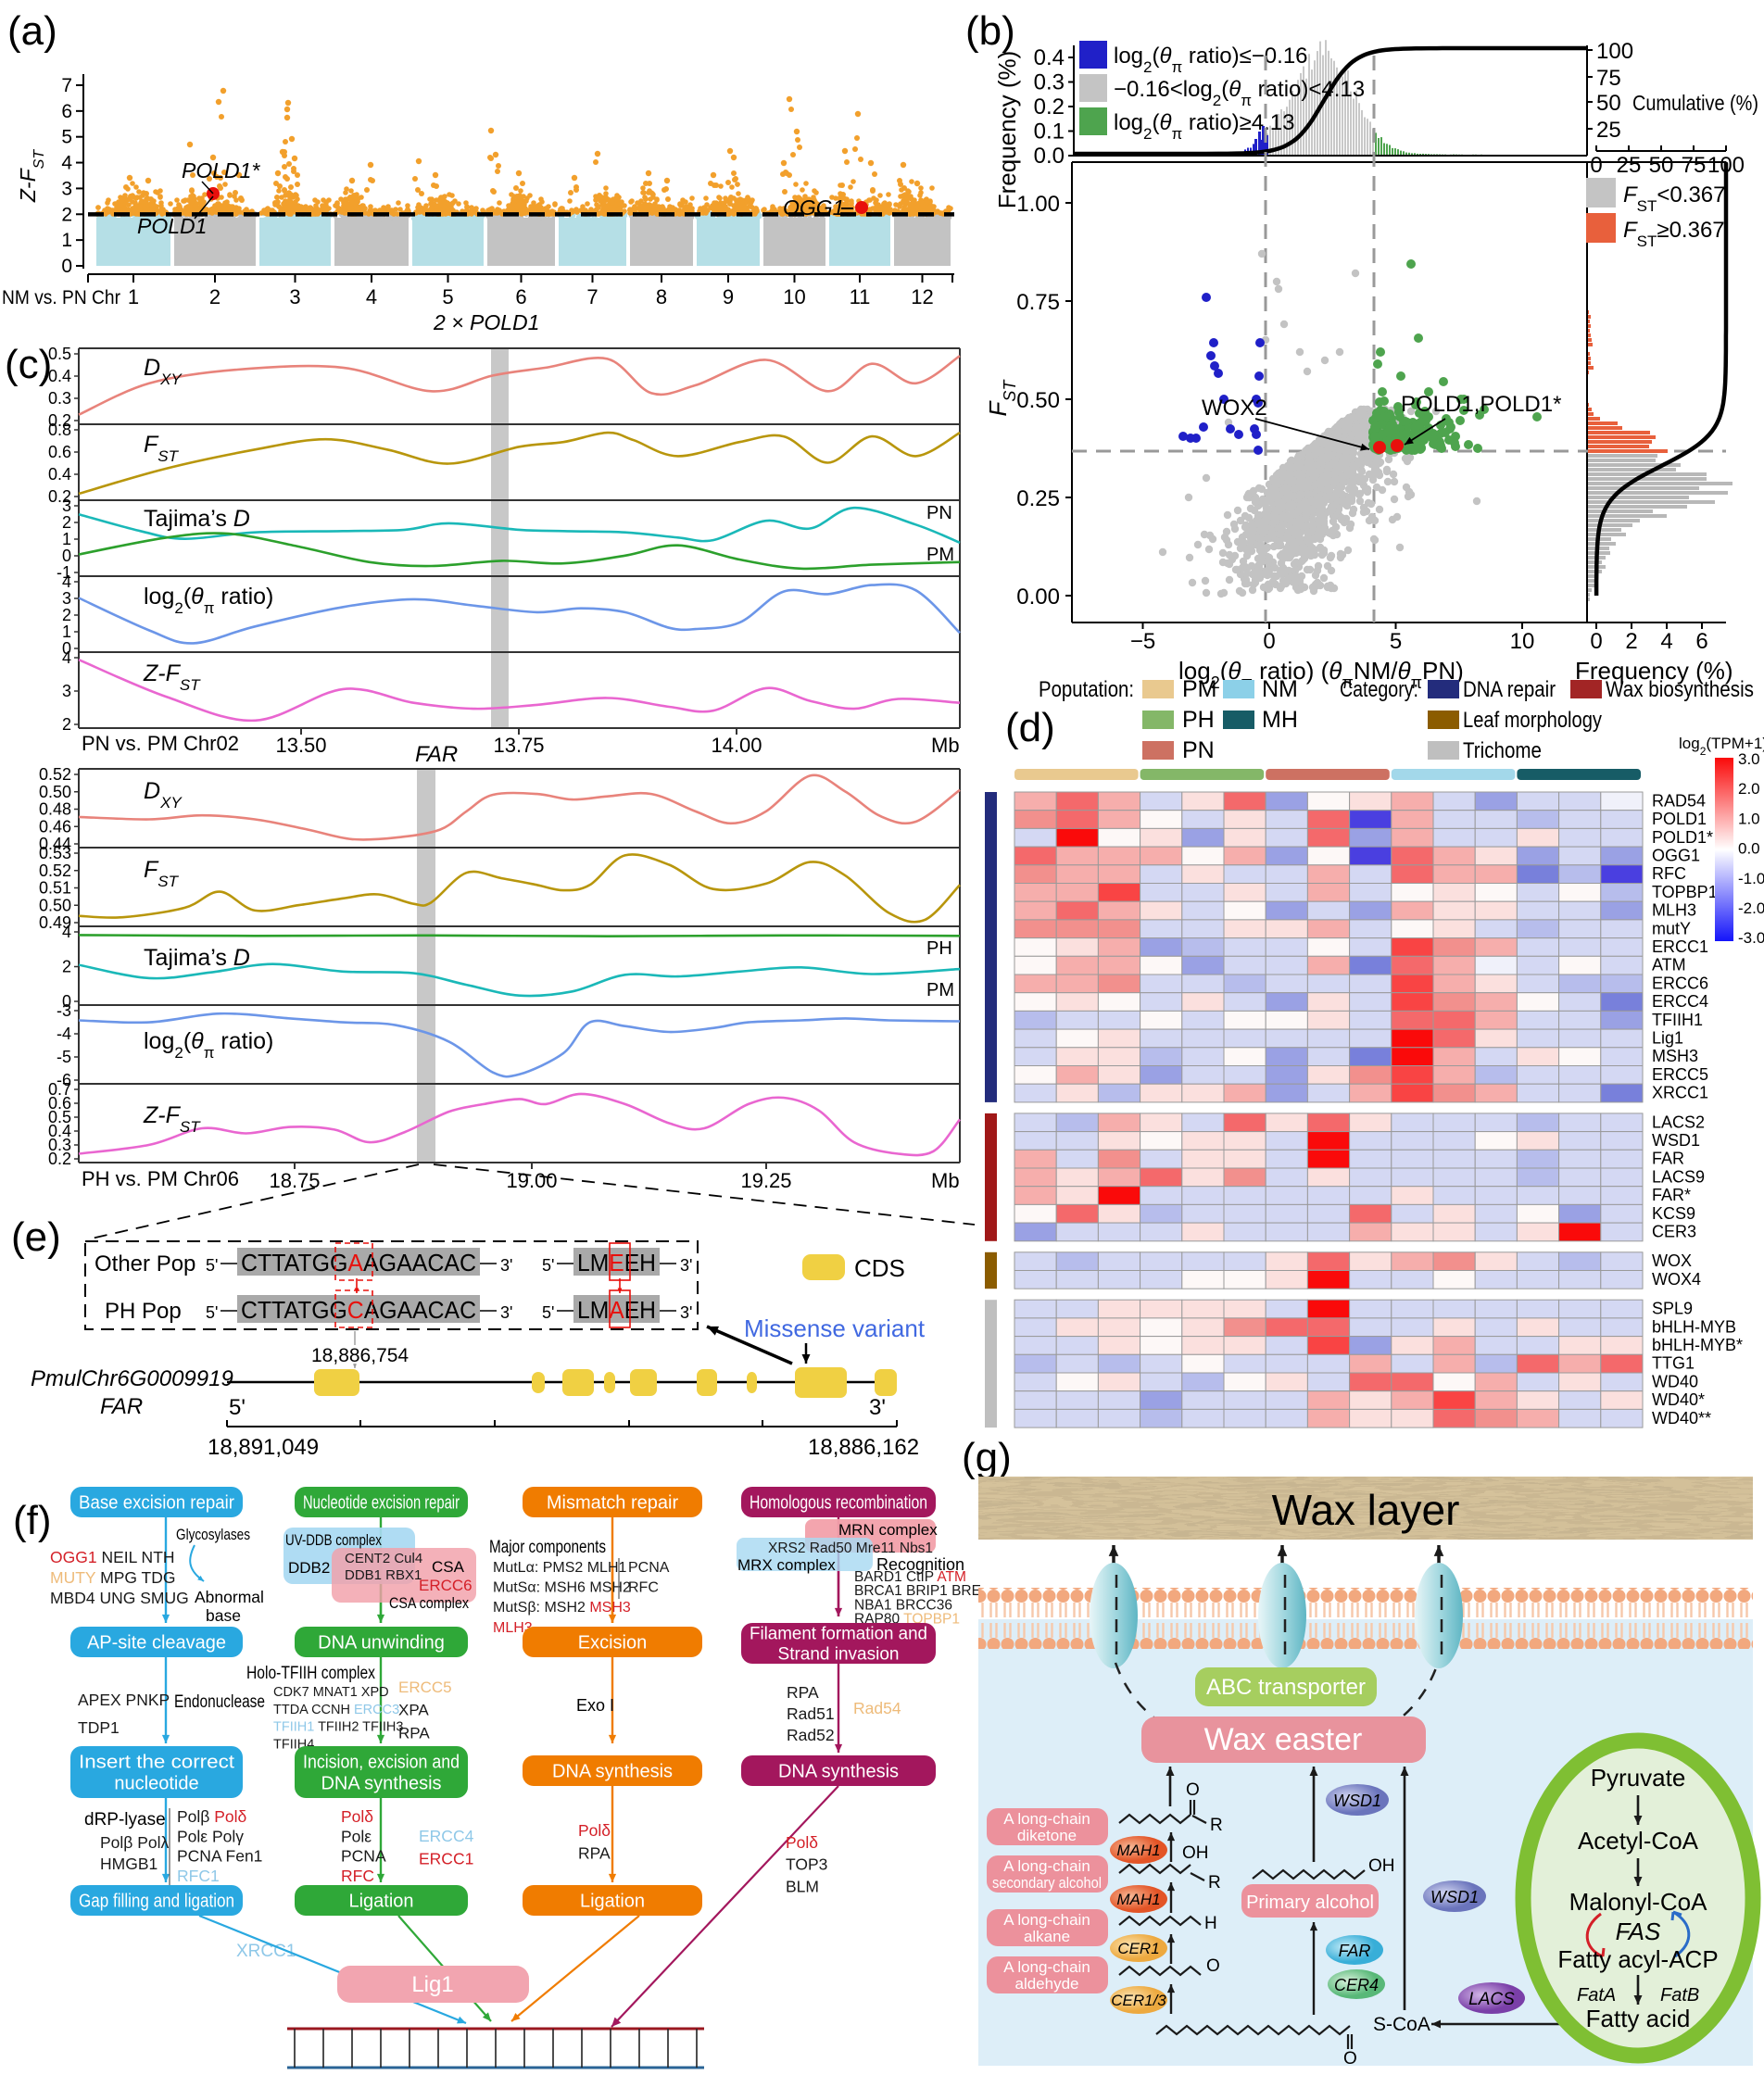  I want to click on svg-text: (a), so click(32, 31).